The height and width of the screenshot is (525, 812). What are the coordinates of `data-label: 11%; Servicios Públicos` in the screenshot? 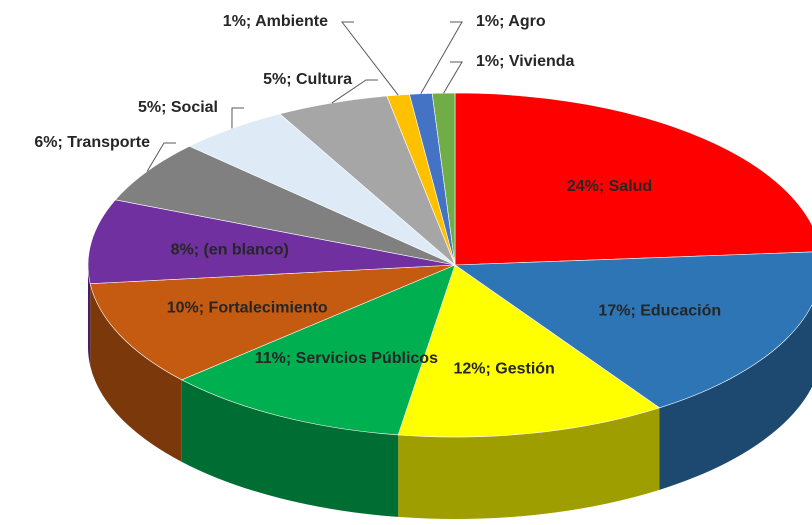 It's located at (346, 358).